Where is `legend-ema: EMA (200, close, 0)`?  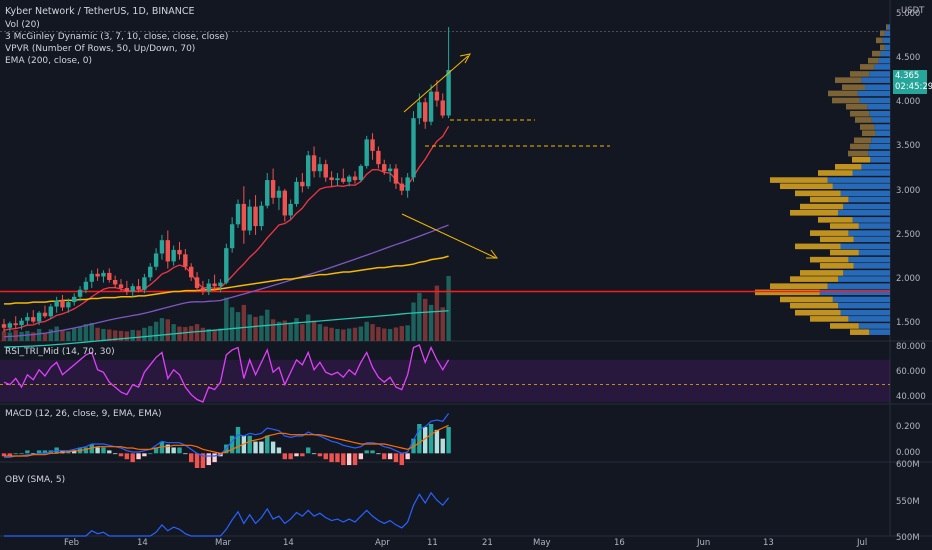 legend-ema: EMA (200, close, 0) is located at coordinates (49, 61).